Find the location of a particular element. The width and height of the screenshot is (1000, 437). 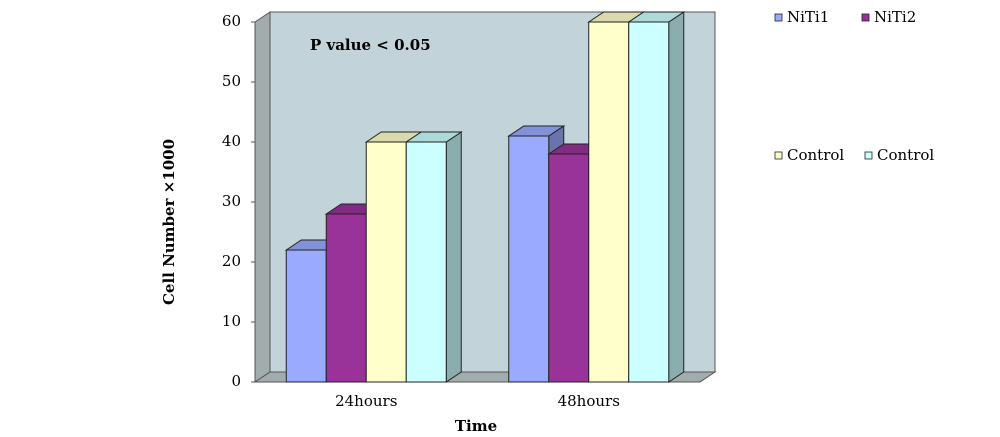

y-axis-label: Cell Number ×1000 is located at coordinates (169, 222).